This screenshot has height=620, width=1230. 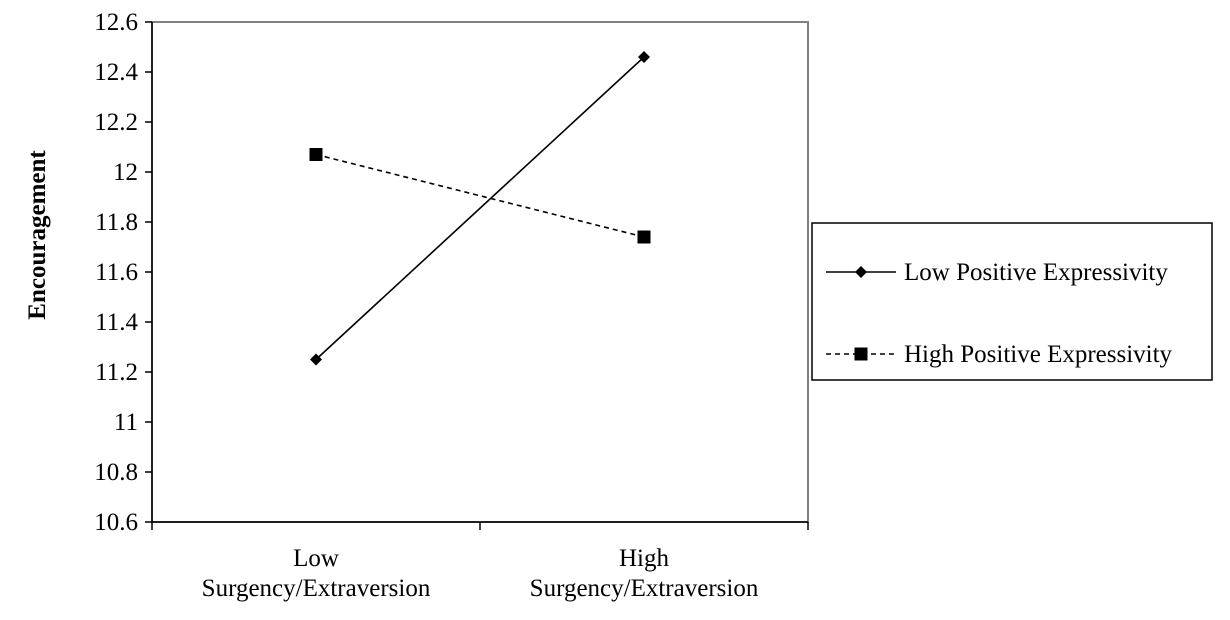 What do you see at coordinates (116, 72) in the screenshot?
I see `y-tick-label: 12.4` at bounding box center [116, 72].